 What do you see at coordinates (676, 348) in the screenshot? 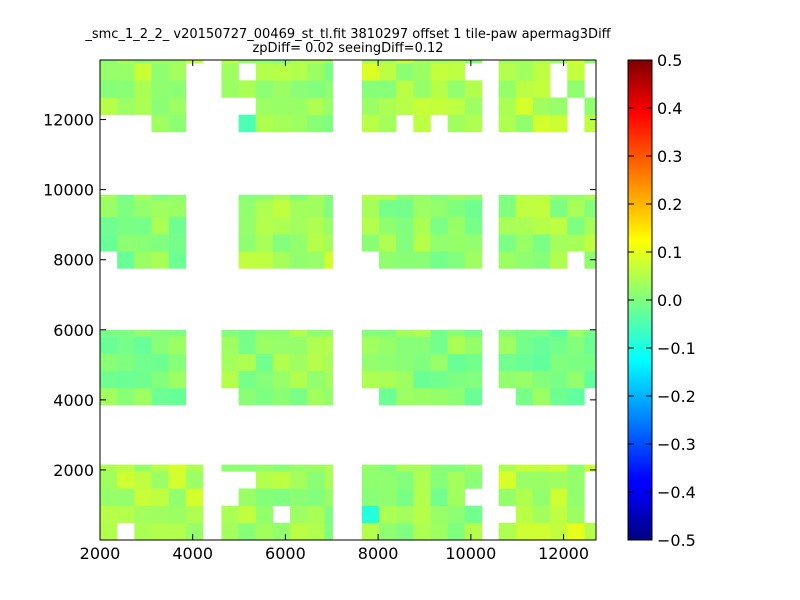
I see `colorbar-tick-label: −0.1` at bounding box center [676, 348].